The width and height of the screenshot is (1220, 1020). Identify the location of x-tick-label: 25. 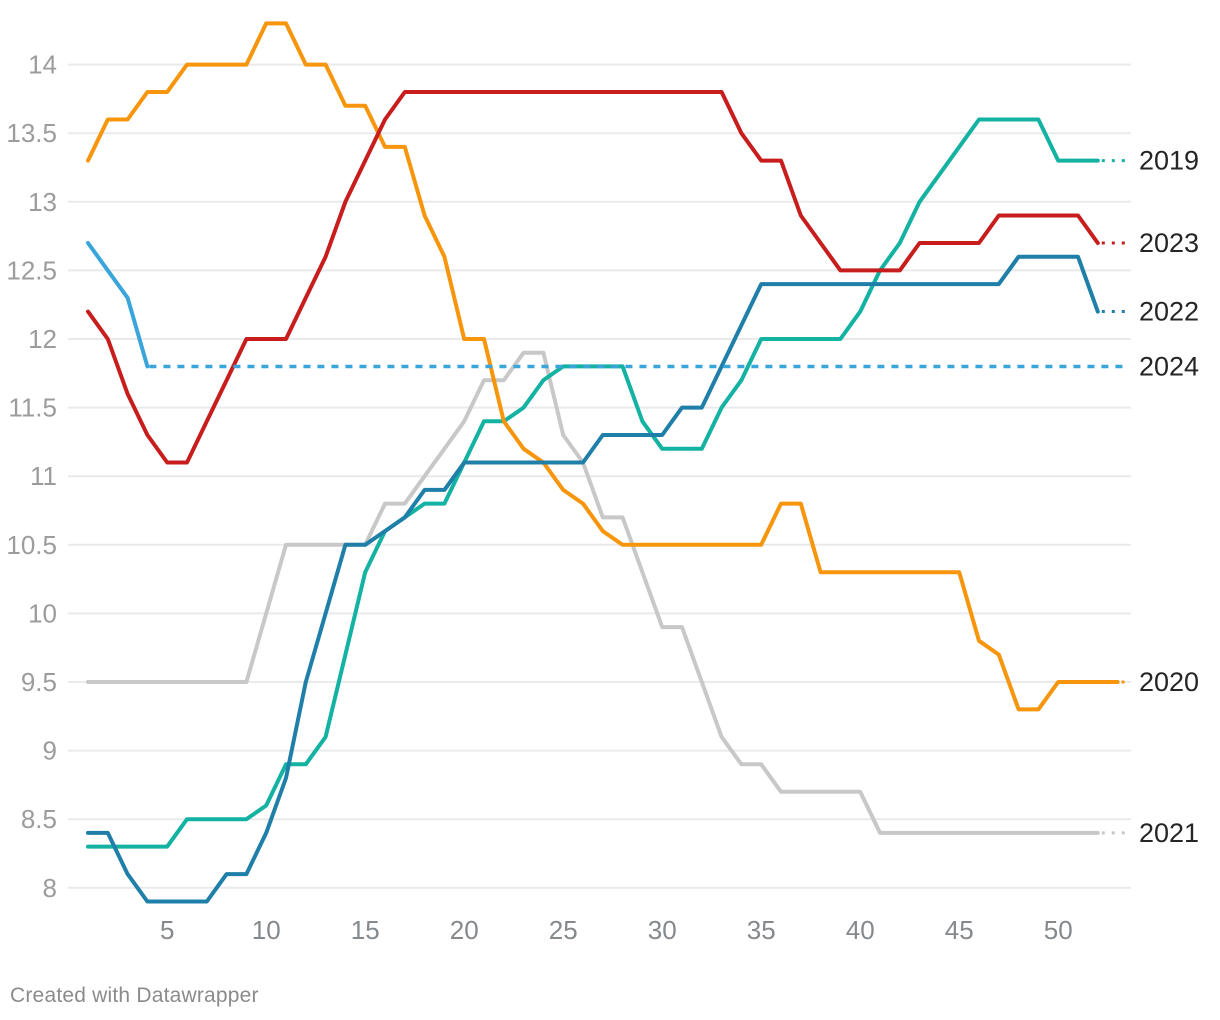
(563, 930).